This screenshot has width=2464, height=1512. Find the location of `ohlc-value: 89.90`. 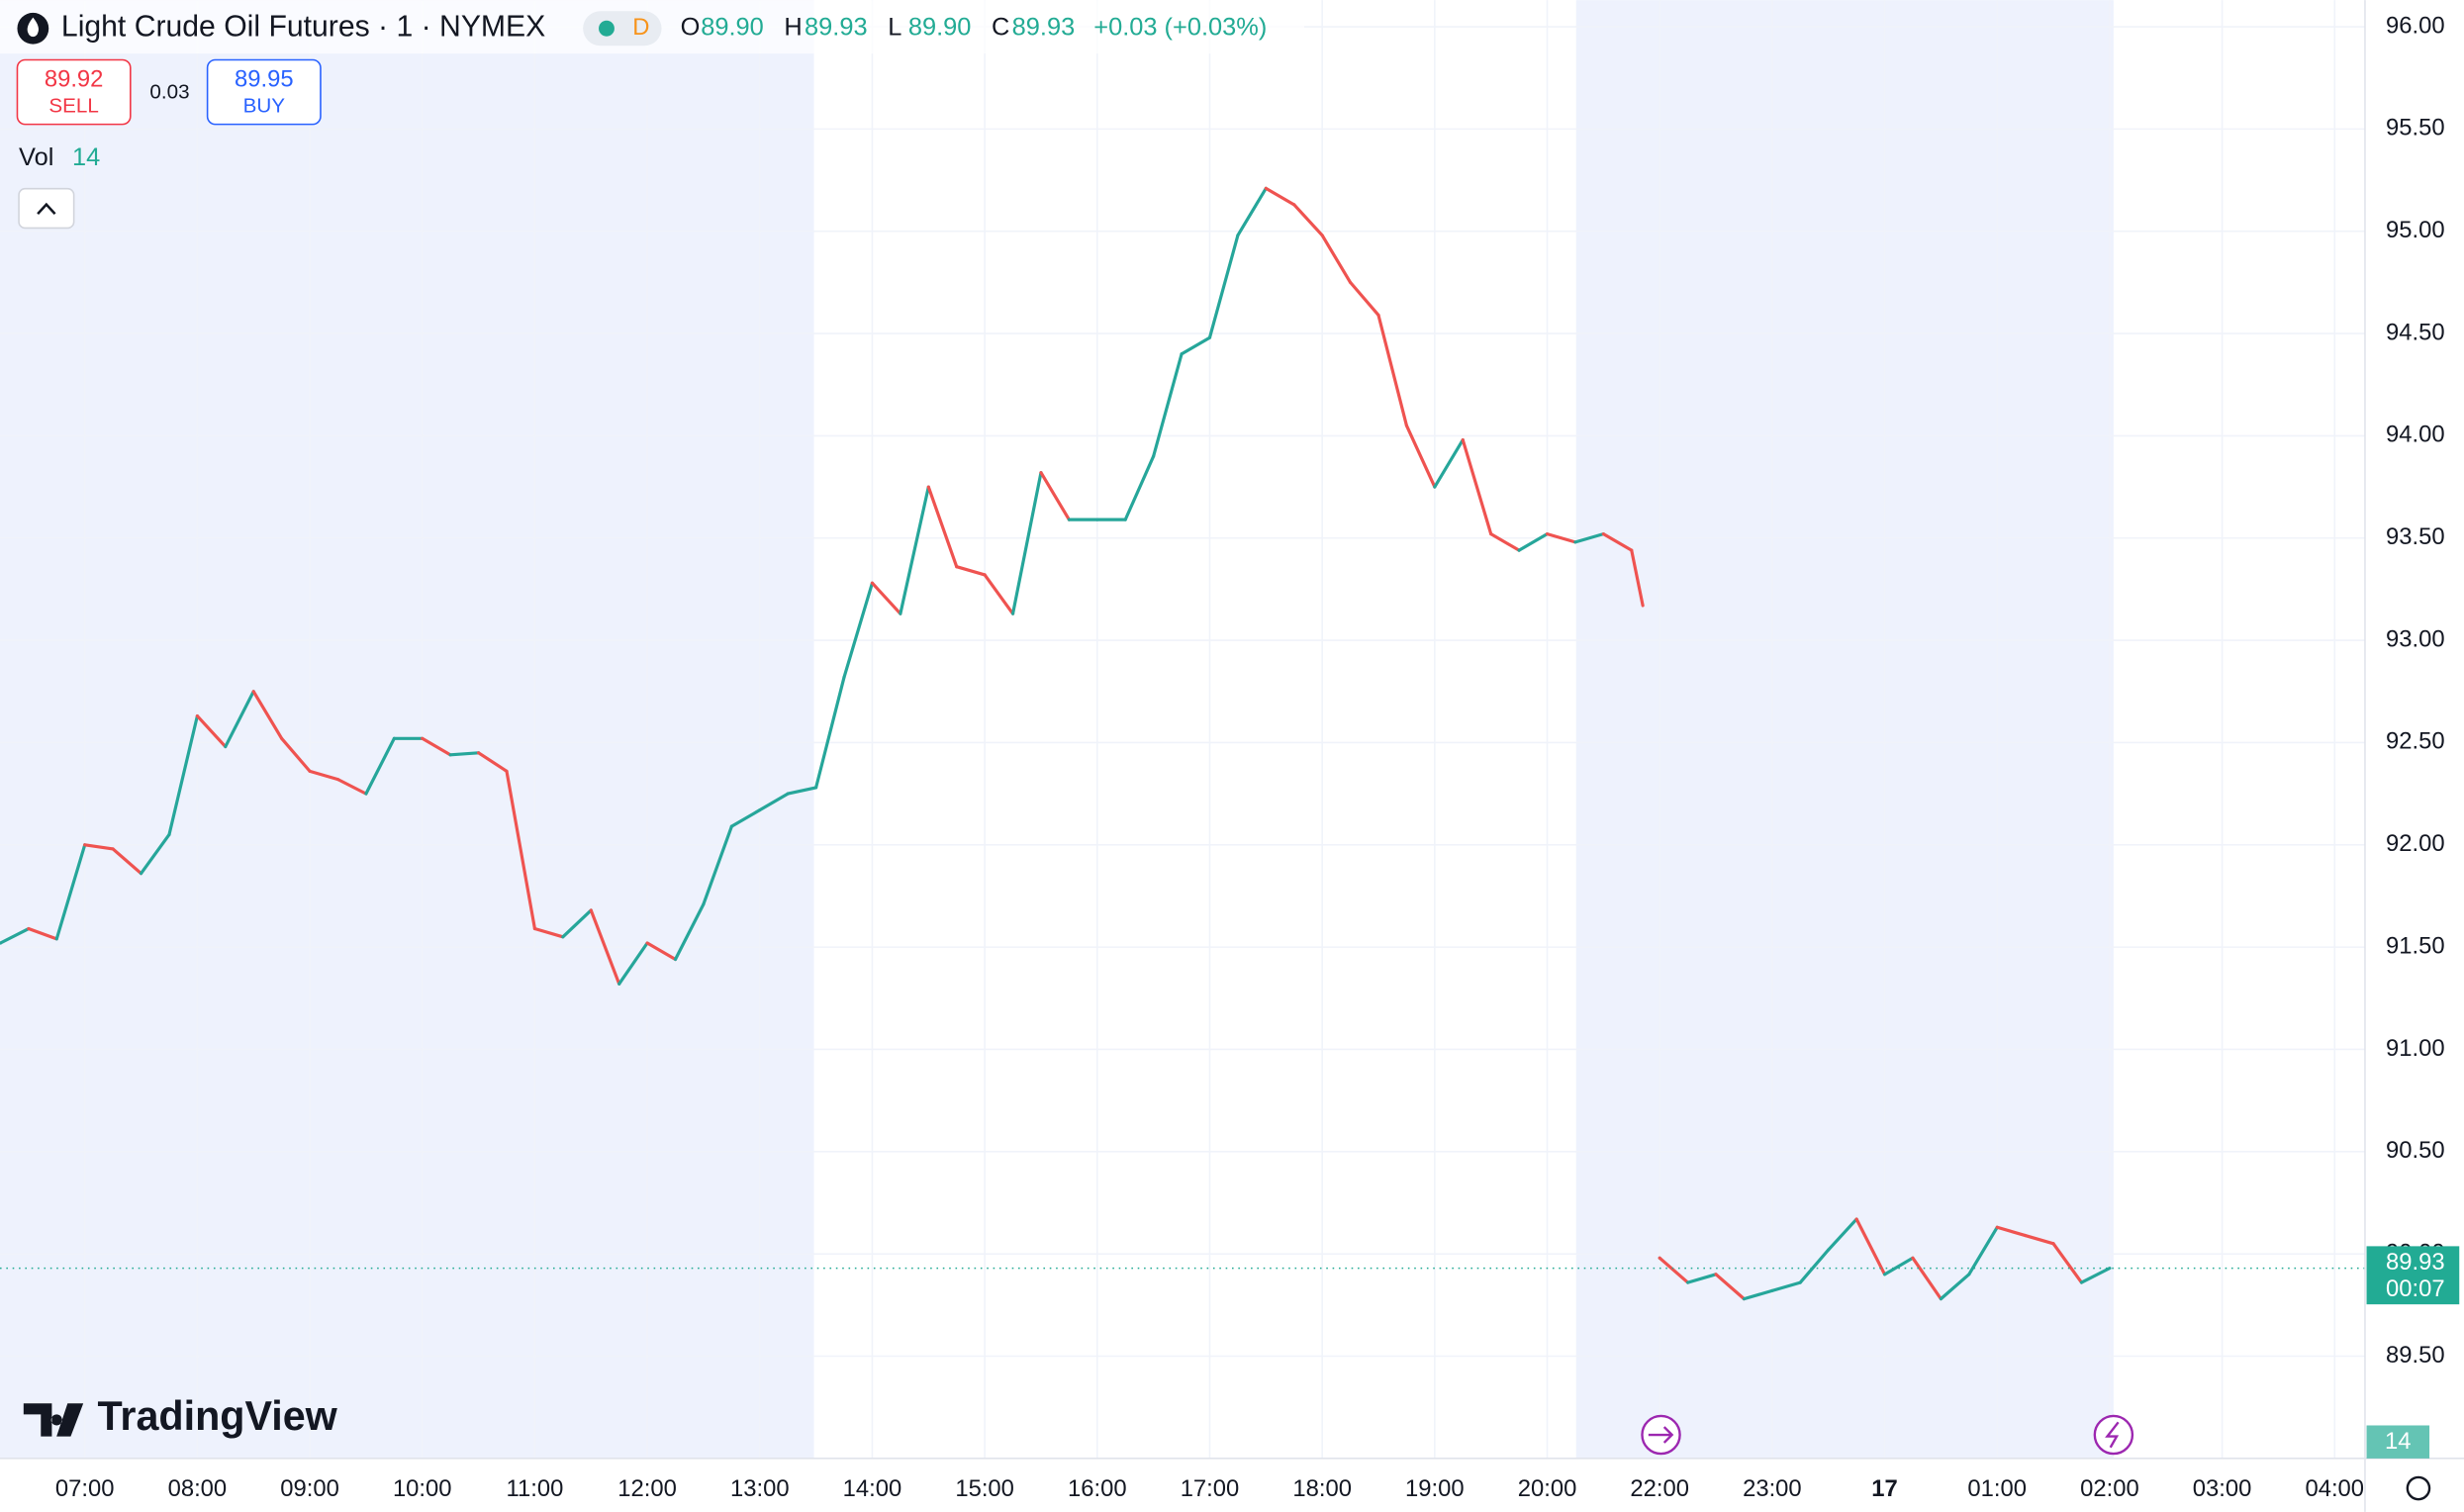

ohlc-value: 89.90 is located at coordinates (940, 27).